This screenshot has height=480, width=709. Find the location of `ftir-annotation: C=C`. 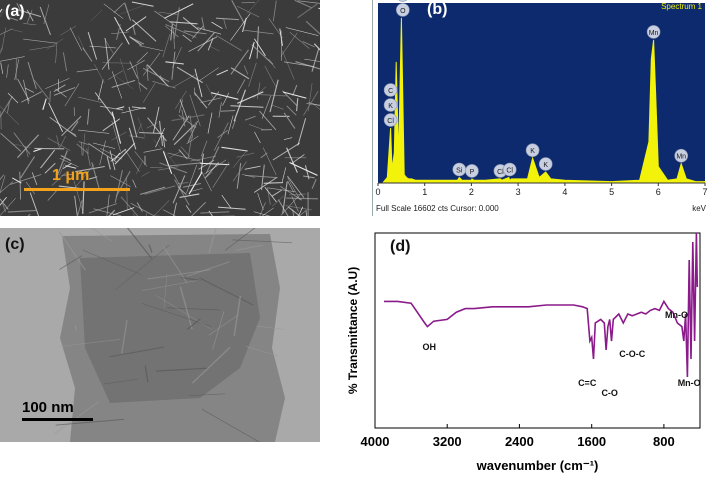

ftir-annotation: C=C is located at coordinates (587, 383).